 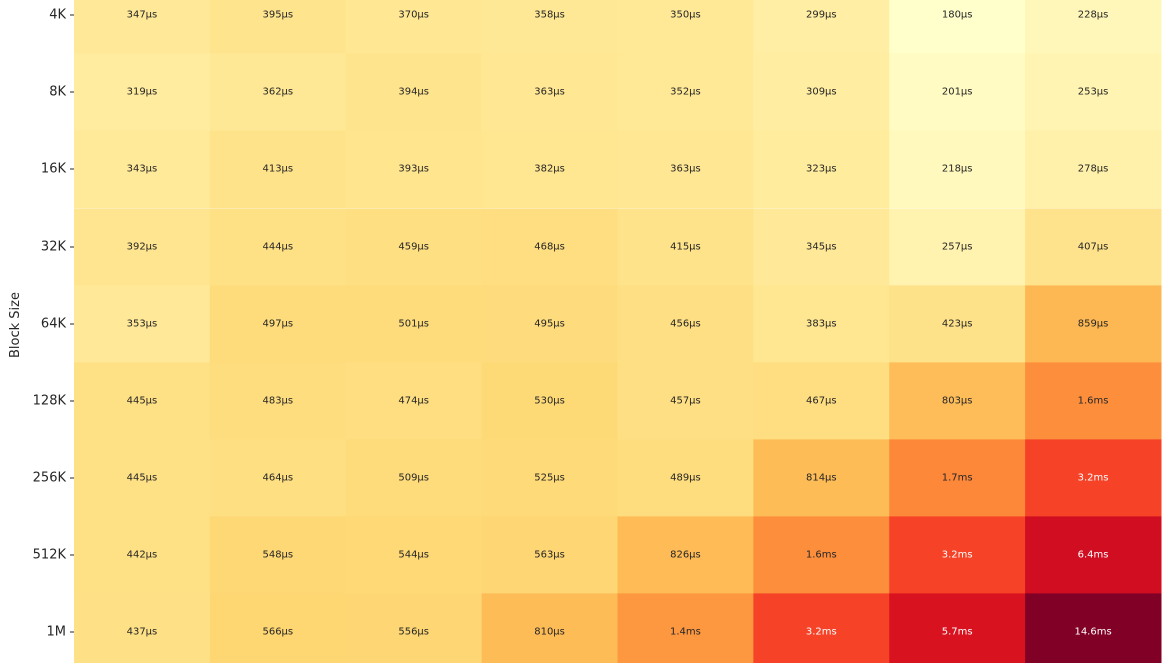 I want to click on cell-value-label: 556µs, so click(x=413, y=632).